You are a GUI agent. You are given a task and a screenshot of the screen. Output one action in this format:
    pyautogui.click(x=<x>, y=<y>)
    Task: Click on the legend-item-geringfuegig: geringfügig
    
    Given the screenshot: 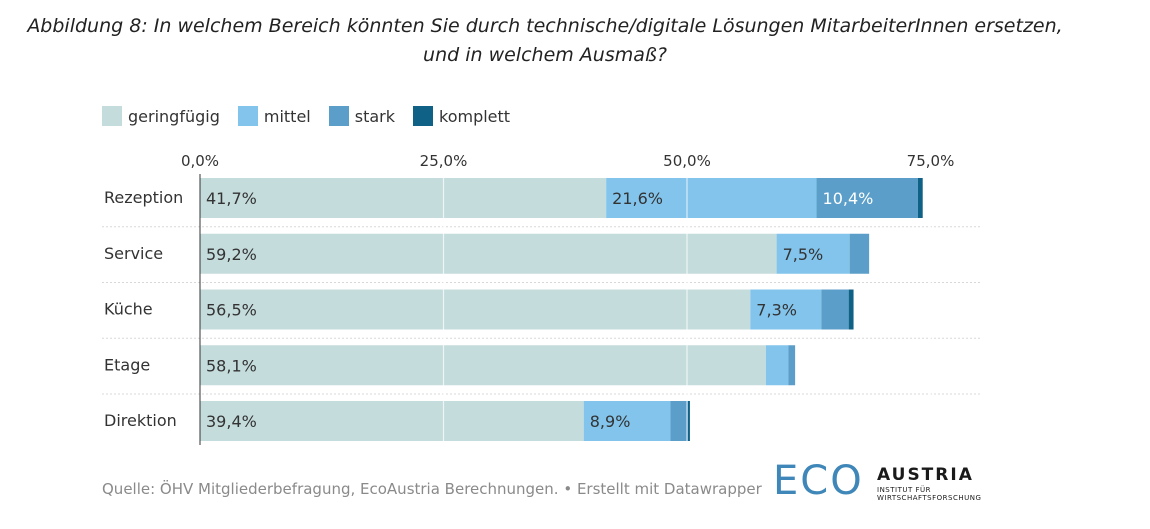 What is the action you would take?
    pyautogui.click(x=161, y=116)
    